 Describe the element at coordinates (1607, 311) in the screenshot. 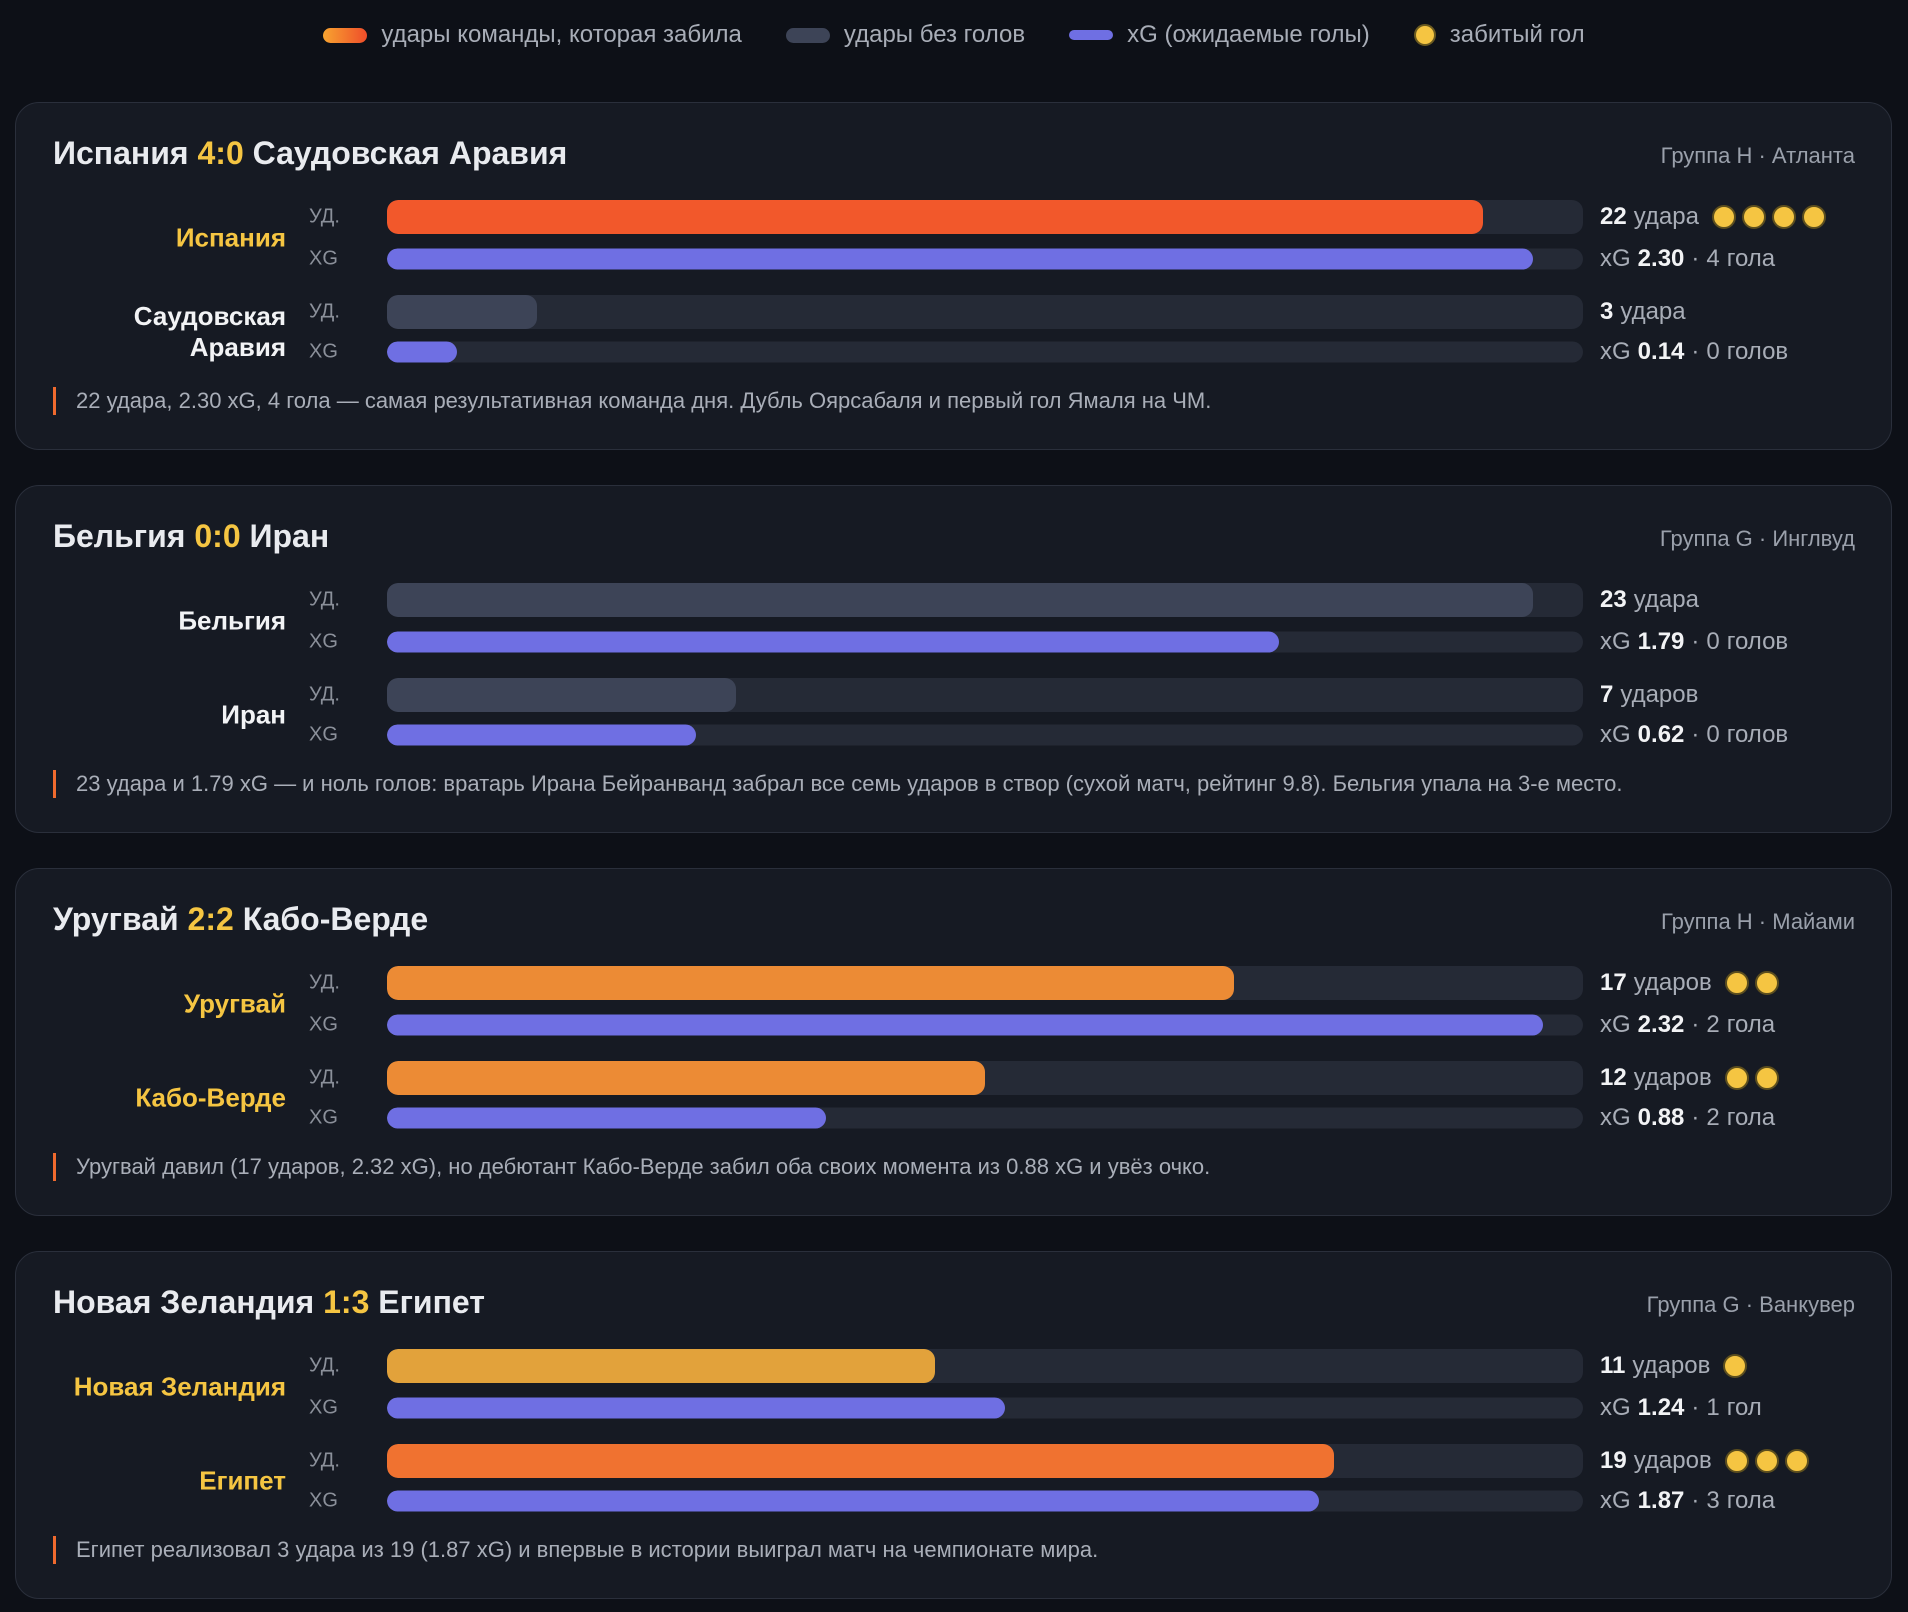

I see `shots-value: 3` at that location.